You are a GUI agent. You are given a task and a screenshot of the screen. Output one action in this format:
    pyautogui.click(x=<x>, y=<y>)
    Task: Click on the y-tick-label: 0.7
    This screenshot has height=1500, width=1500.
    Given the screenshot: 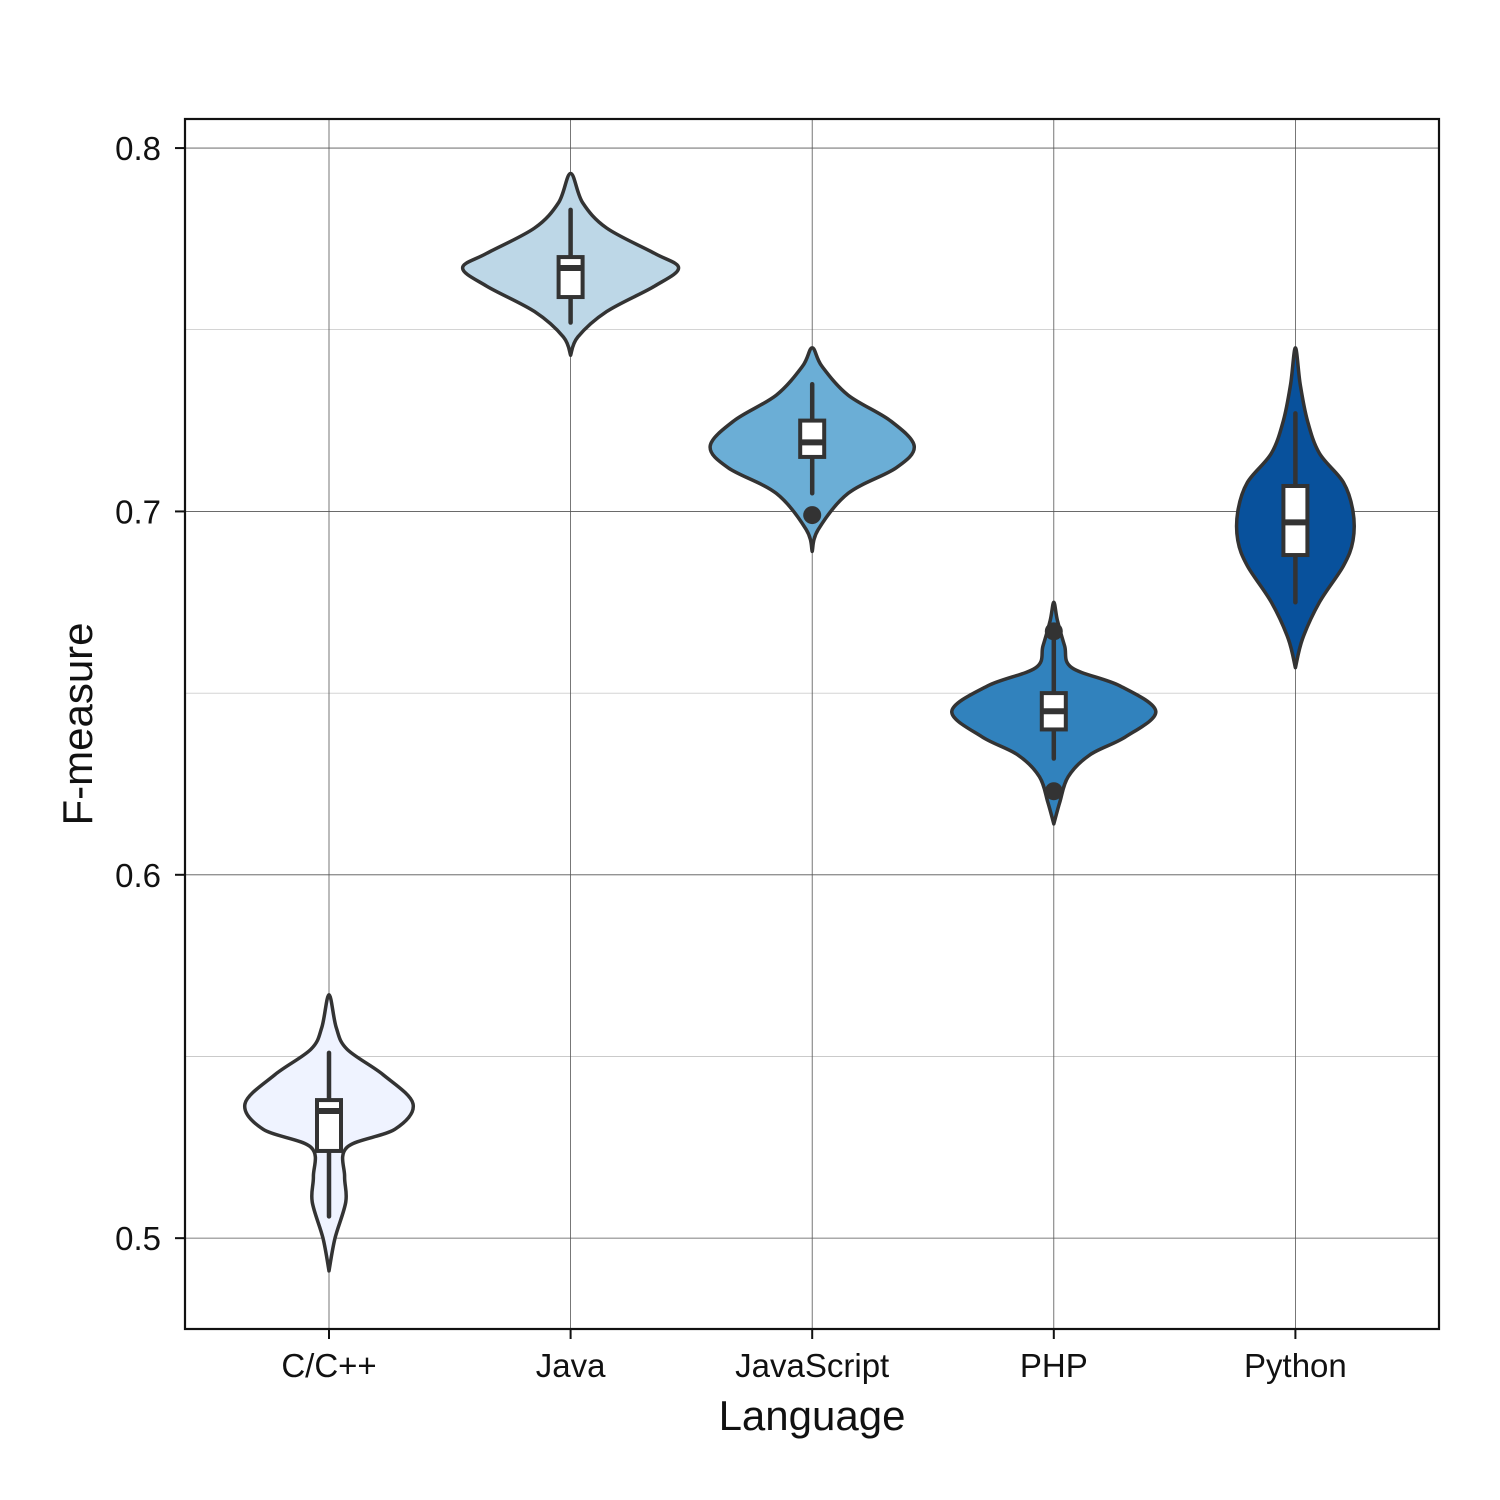 What is the action you would take?
    pyautogui.click(x=138, y=511)
    